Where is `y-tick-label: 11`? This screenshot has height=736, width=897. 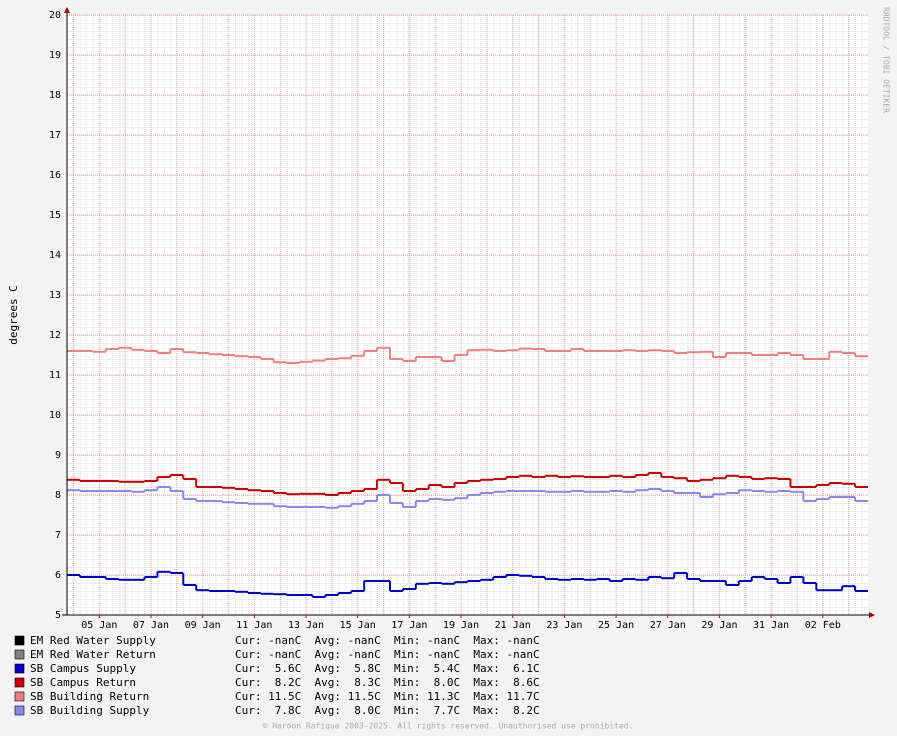 y-tick-label: 11 is located at coordinates (55, 375).